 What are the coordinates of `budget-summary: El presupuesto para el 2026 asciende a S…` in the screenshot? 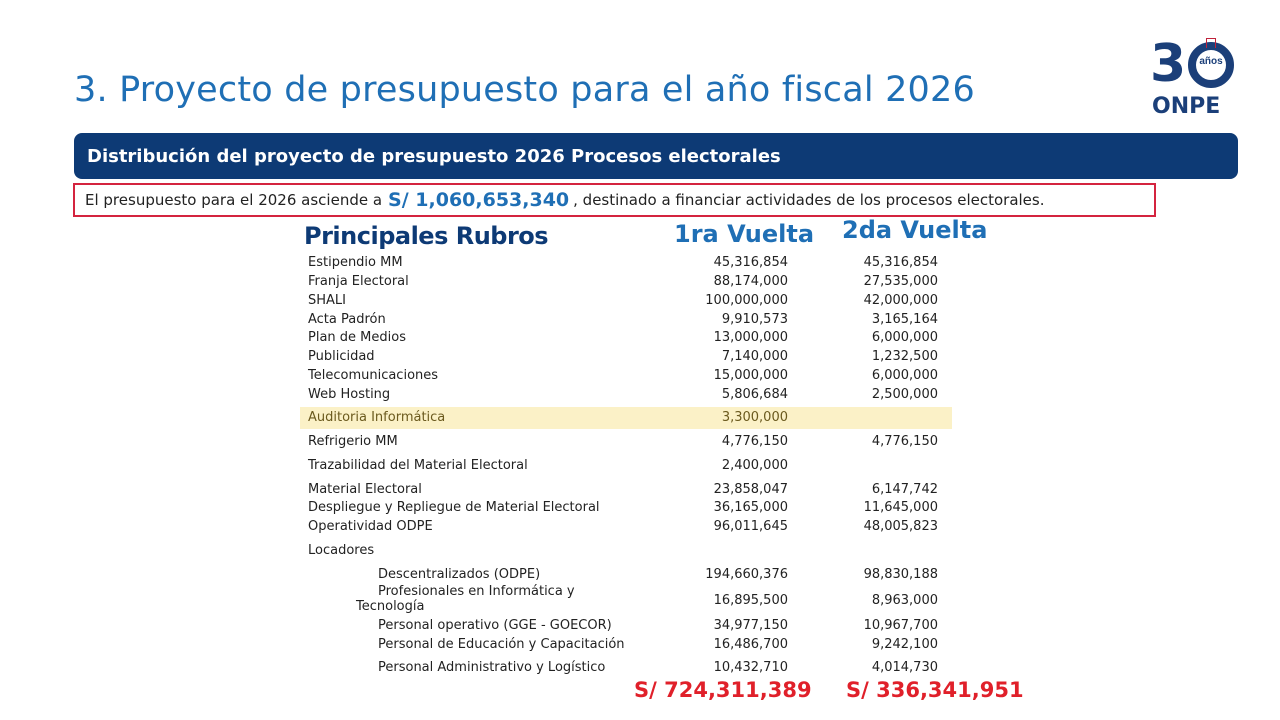 It's located at (614, 200).